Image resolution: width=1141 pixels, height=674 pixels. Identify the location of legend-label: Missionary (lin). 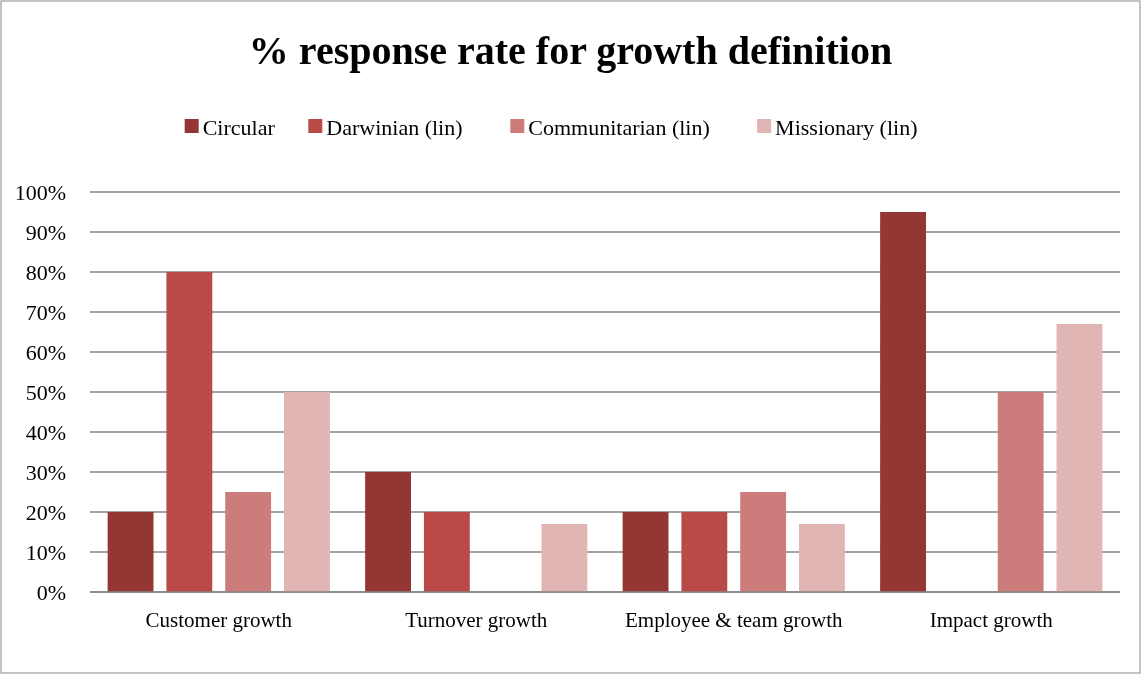
(846, 127).